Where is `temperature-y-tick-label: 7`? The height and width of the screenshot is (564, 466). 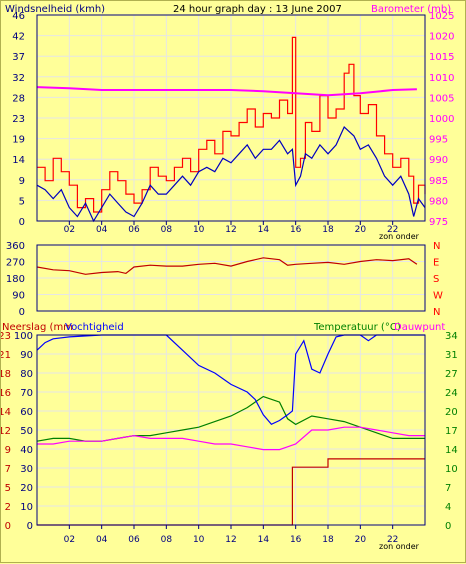
temperature-y-tick-label: 7 is located at coordinates (448, 488).